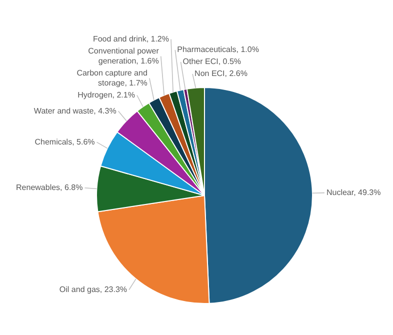  Describe the element at coordinates (106, 95) in the screenshot. I see `slice-label: Hydrogen, 2.1%` at that location.